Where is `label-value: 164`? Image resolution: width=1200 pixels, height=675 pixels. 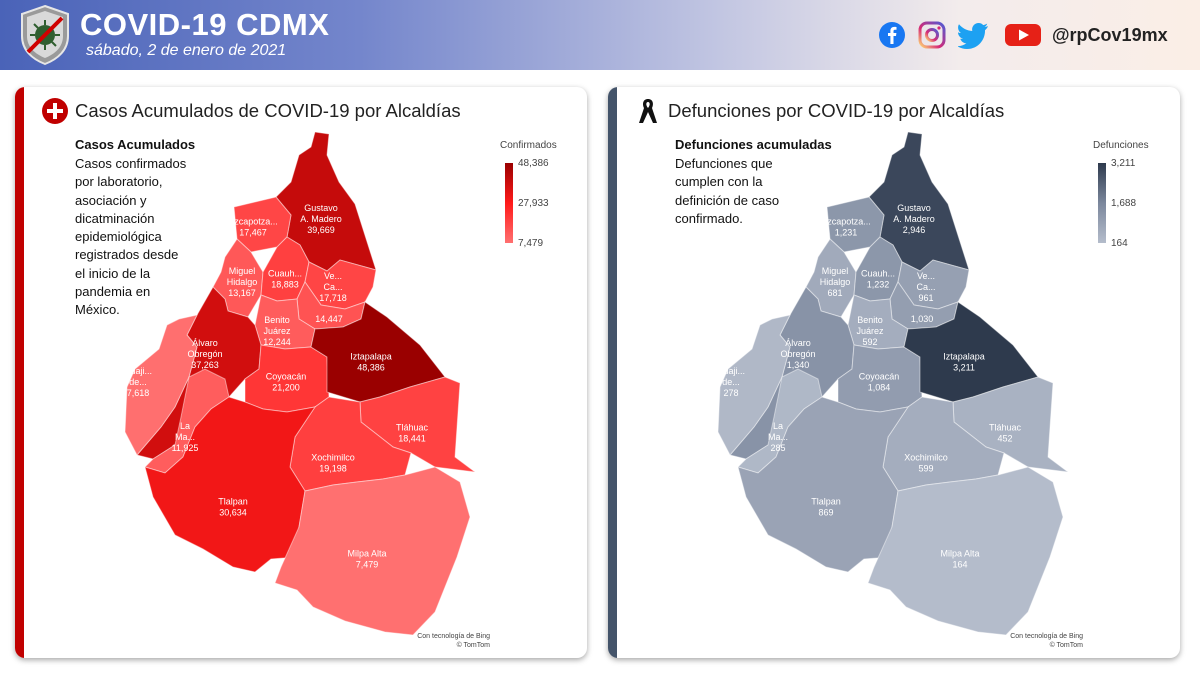
label-value: 164 is located at coordinates (959, 565).